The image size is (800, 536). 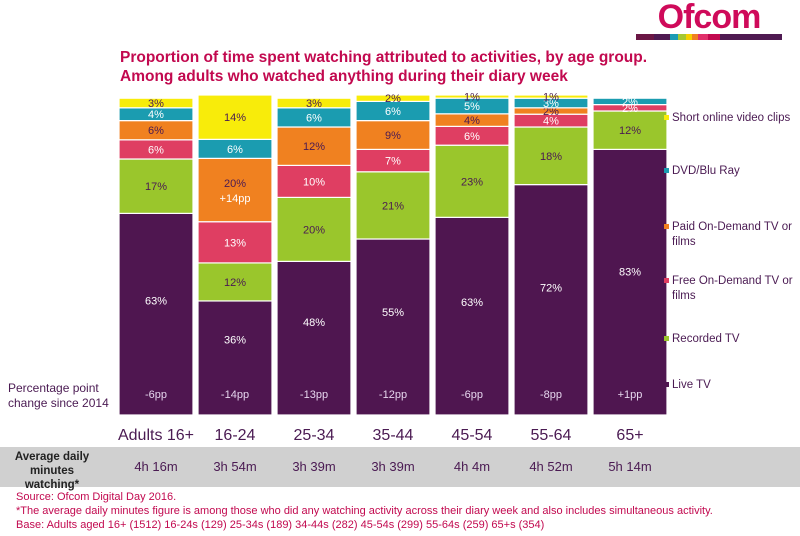 I want to click on pp-change-label: -13pp, so click(x=314, y=395).